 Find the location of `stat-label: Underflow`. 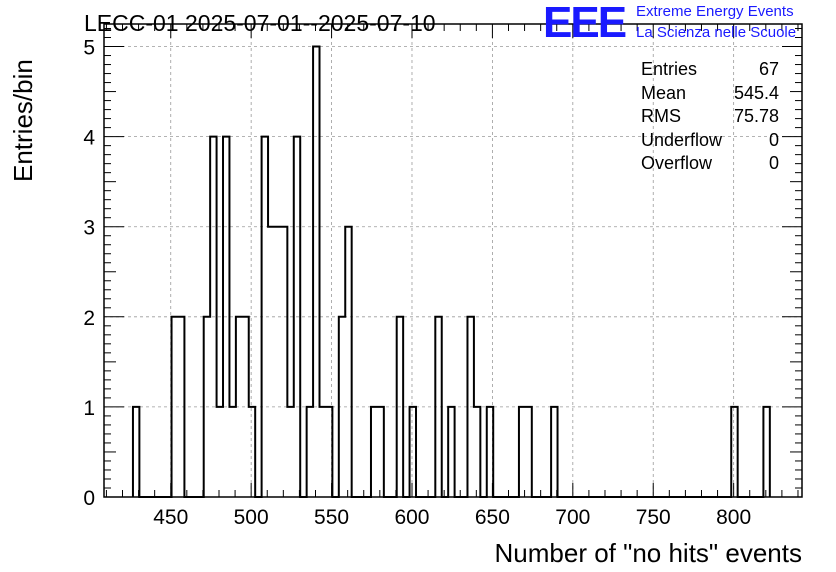

stat-label: Underflow is located at coordinates (682, 139).